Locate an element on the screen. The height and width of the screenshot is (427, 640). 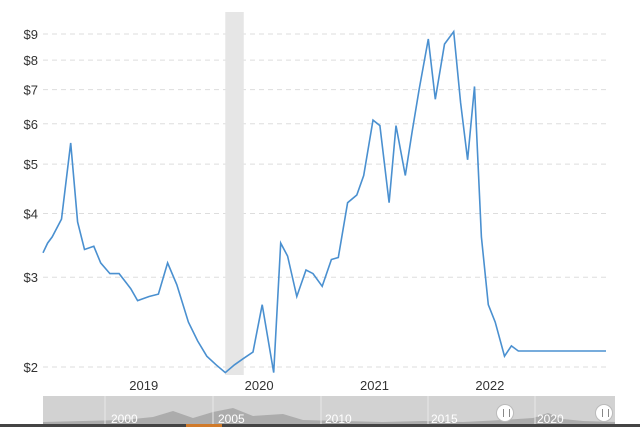
footer-bar is located at coordinates (320, 425).